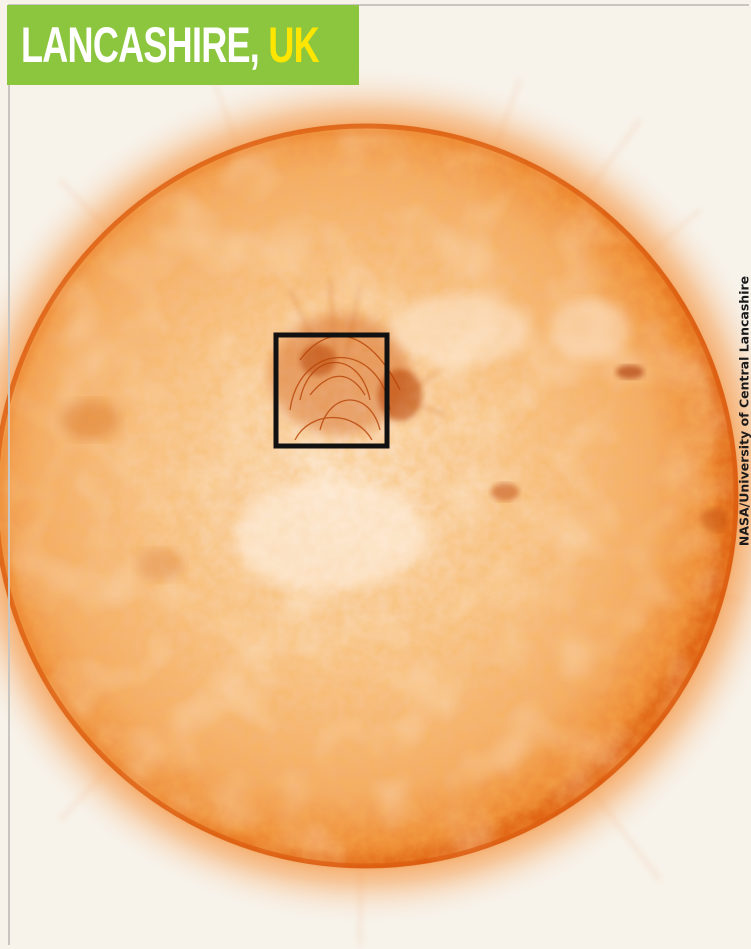  I want to click on title-space, so click(263, 45).